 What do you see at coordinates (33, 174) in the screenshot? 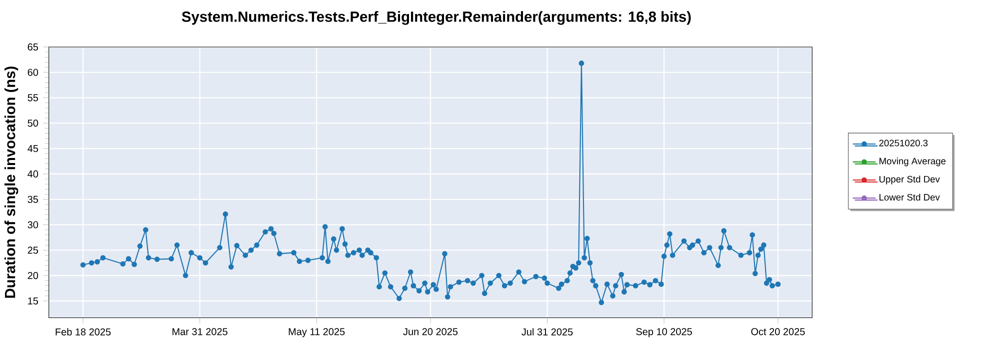
I see `y-tick-label: 40` at bounding box center [33, 174].